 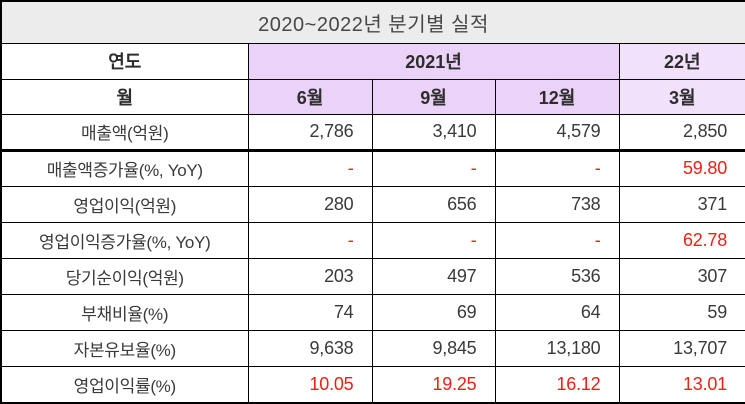 I want to click on title-row: 2020~2022년 분기별 실적, so click(x=372, y=22).